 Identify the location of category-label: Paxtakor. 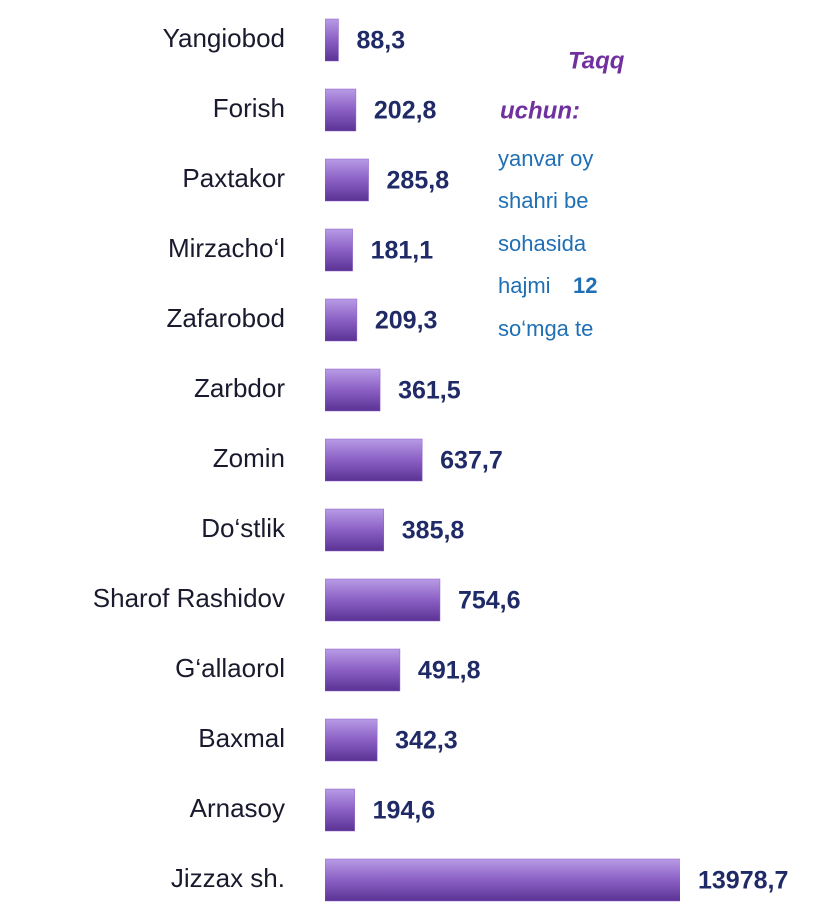
(233, 178).